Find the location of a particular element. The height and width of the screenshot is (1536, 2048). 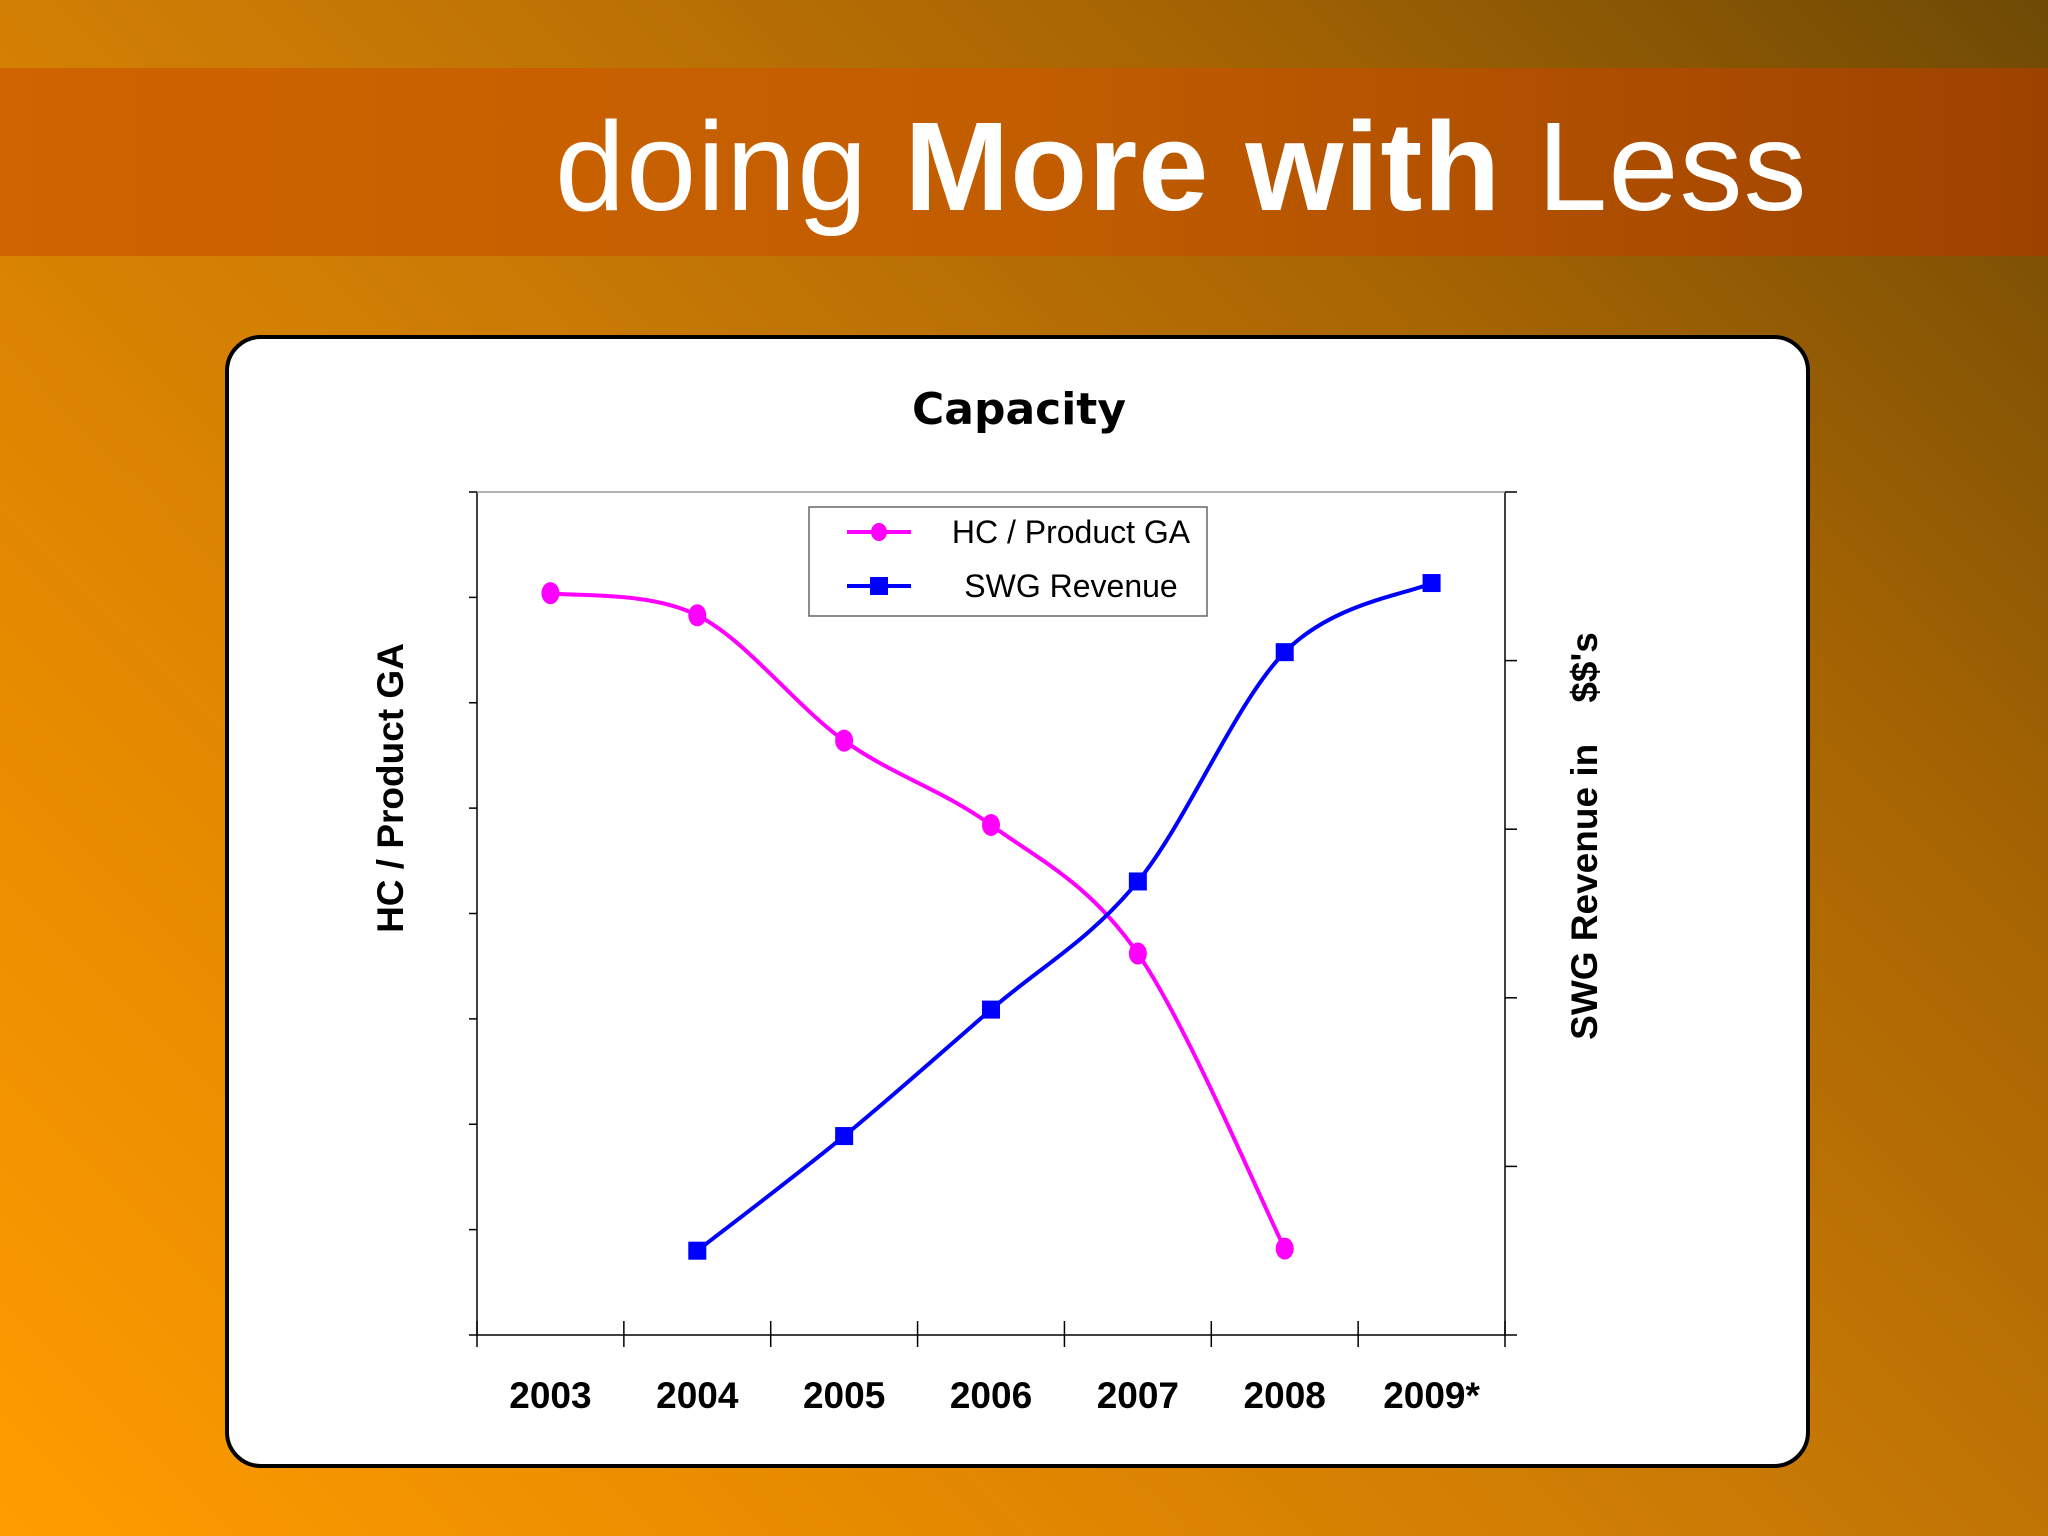

x-tick-label: 2009* is located at coordinates (1431, 1395).